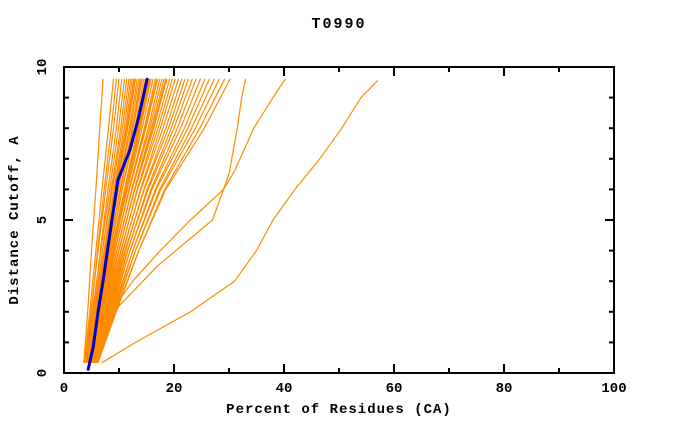 The height and width of the screenshot is (440, 680). I want to click on x-tick-label: 20, so click(174, 389).